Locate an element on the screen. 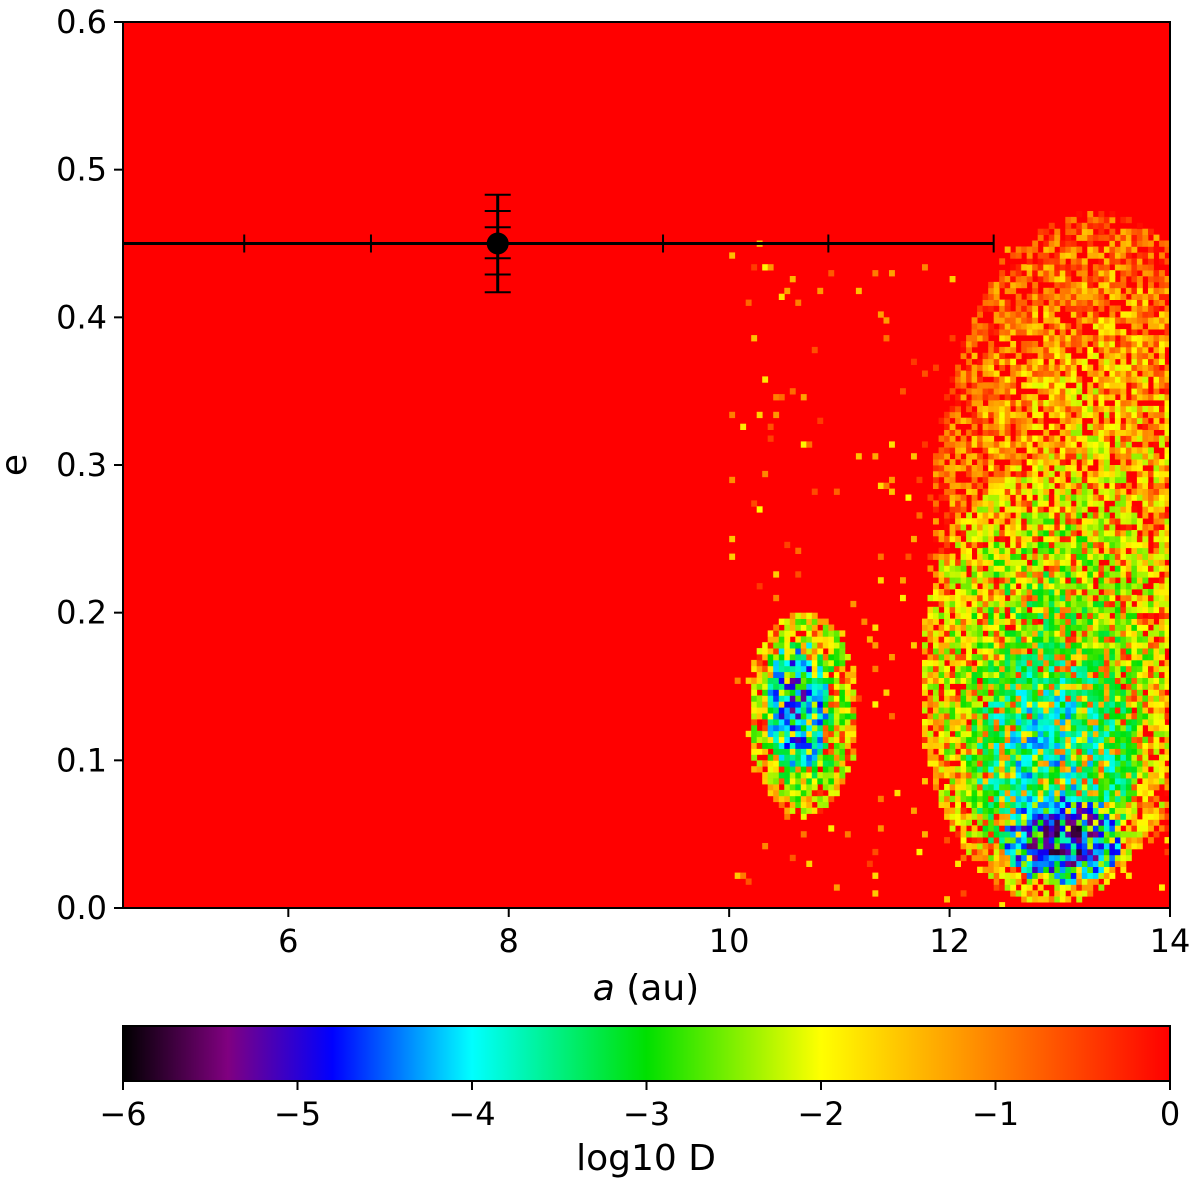  y-tick-label: 0.6 is located at coordinates (81, 22).